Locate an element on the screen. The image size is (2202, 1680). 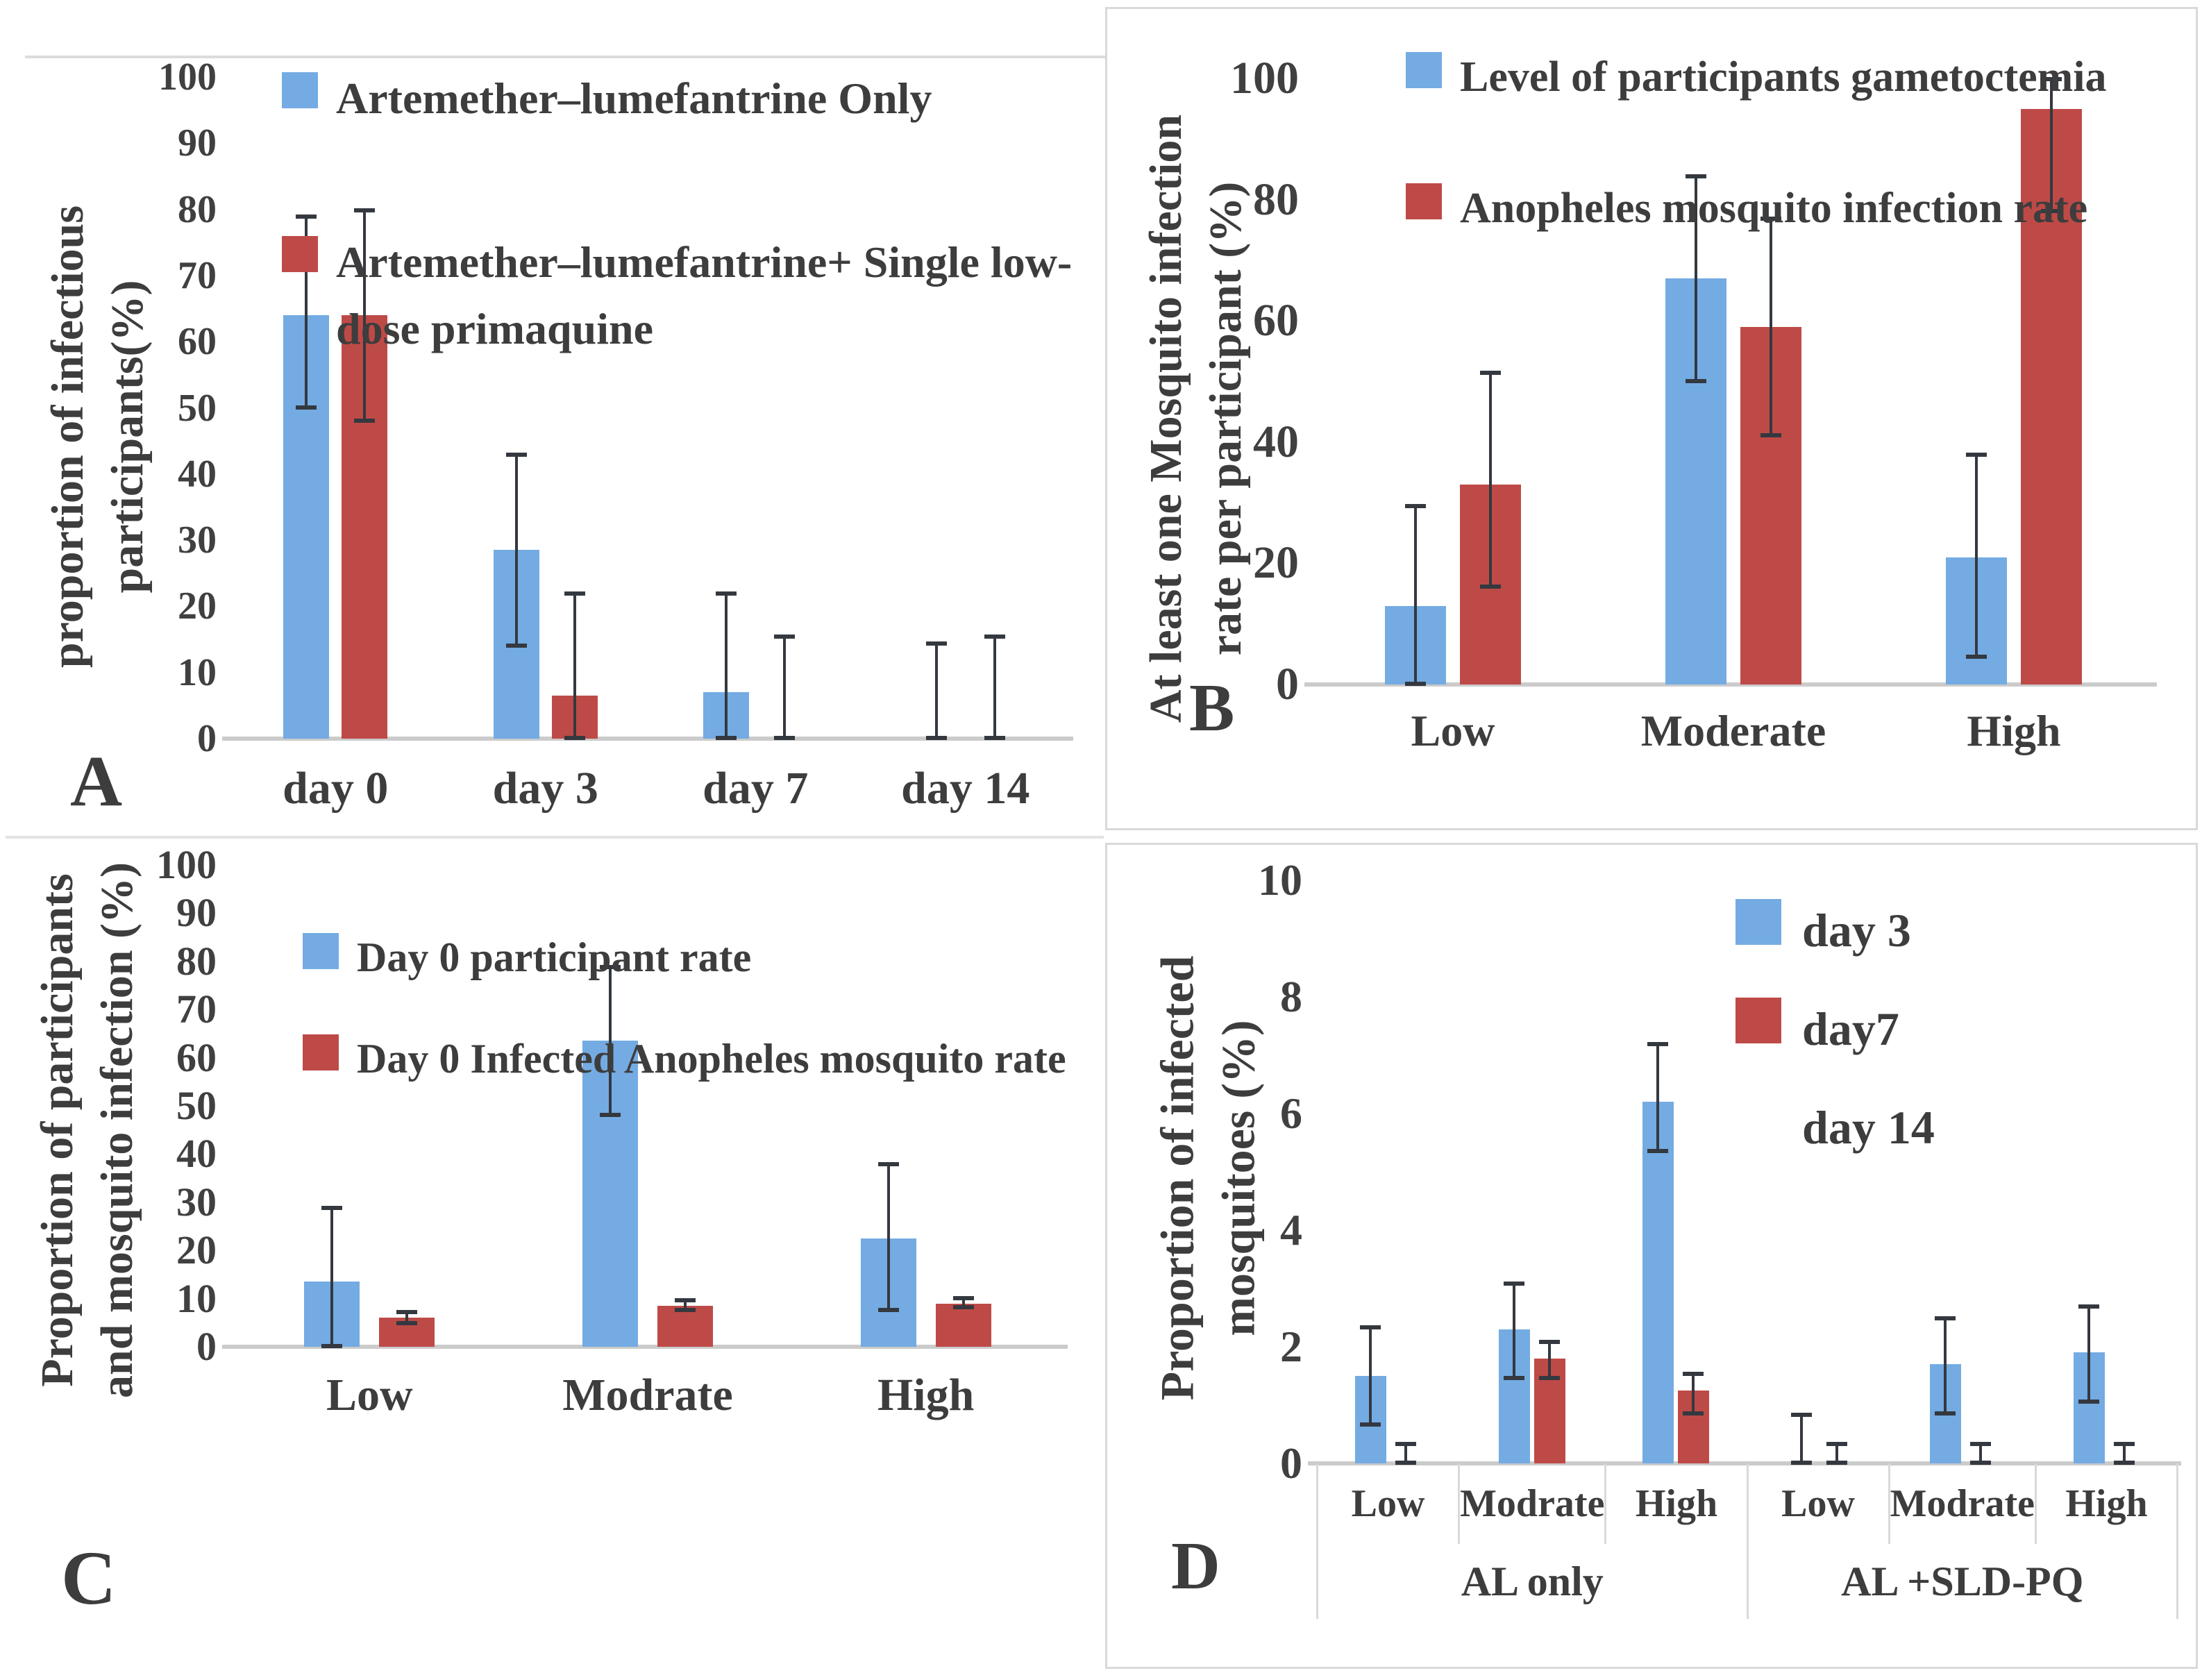
x-group-cell: AL +SLD-PQ is located at coordinates (1962, 1582).